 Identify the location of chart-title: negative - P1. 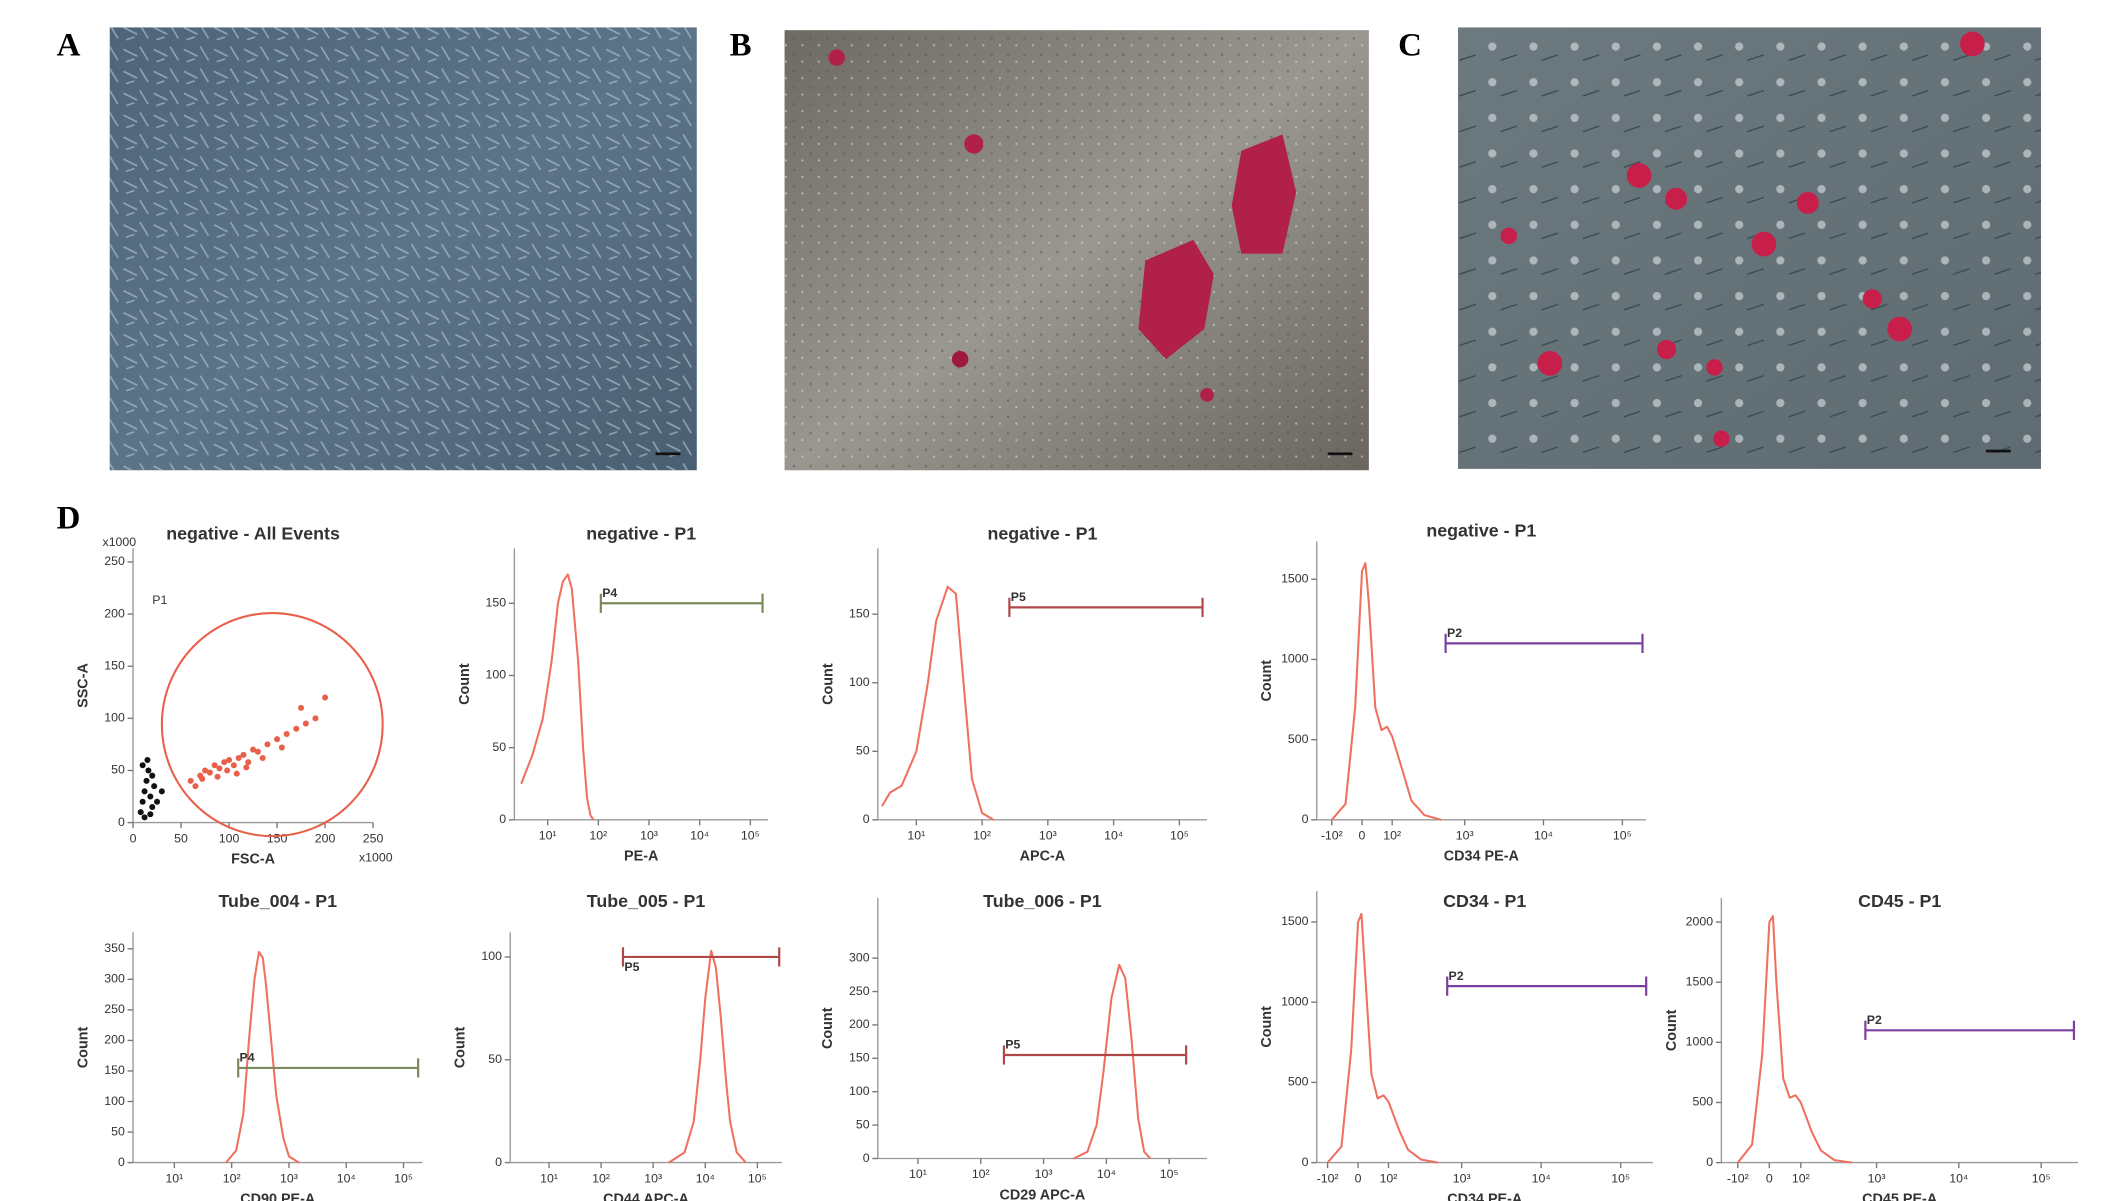
(1481, 531).